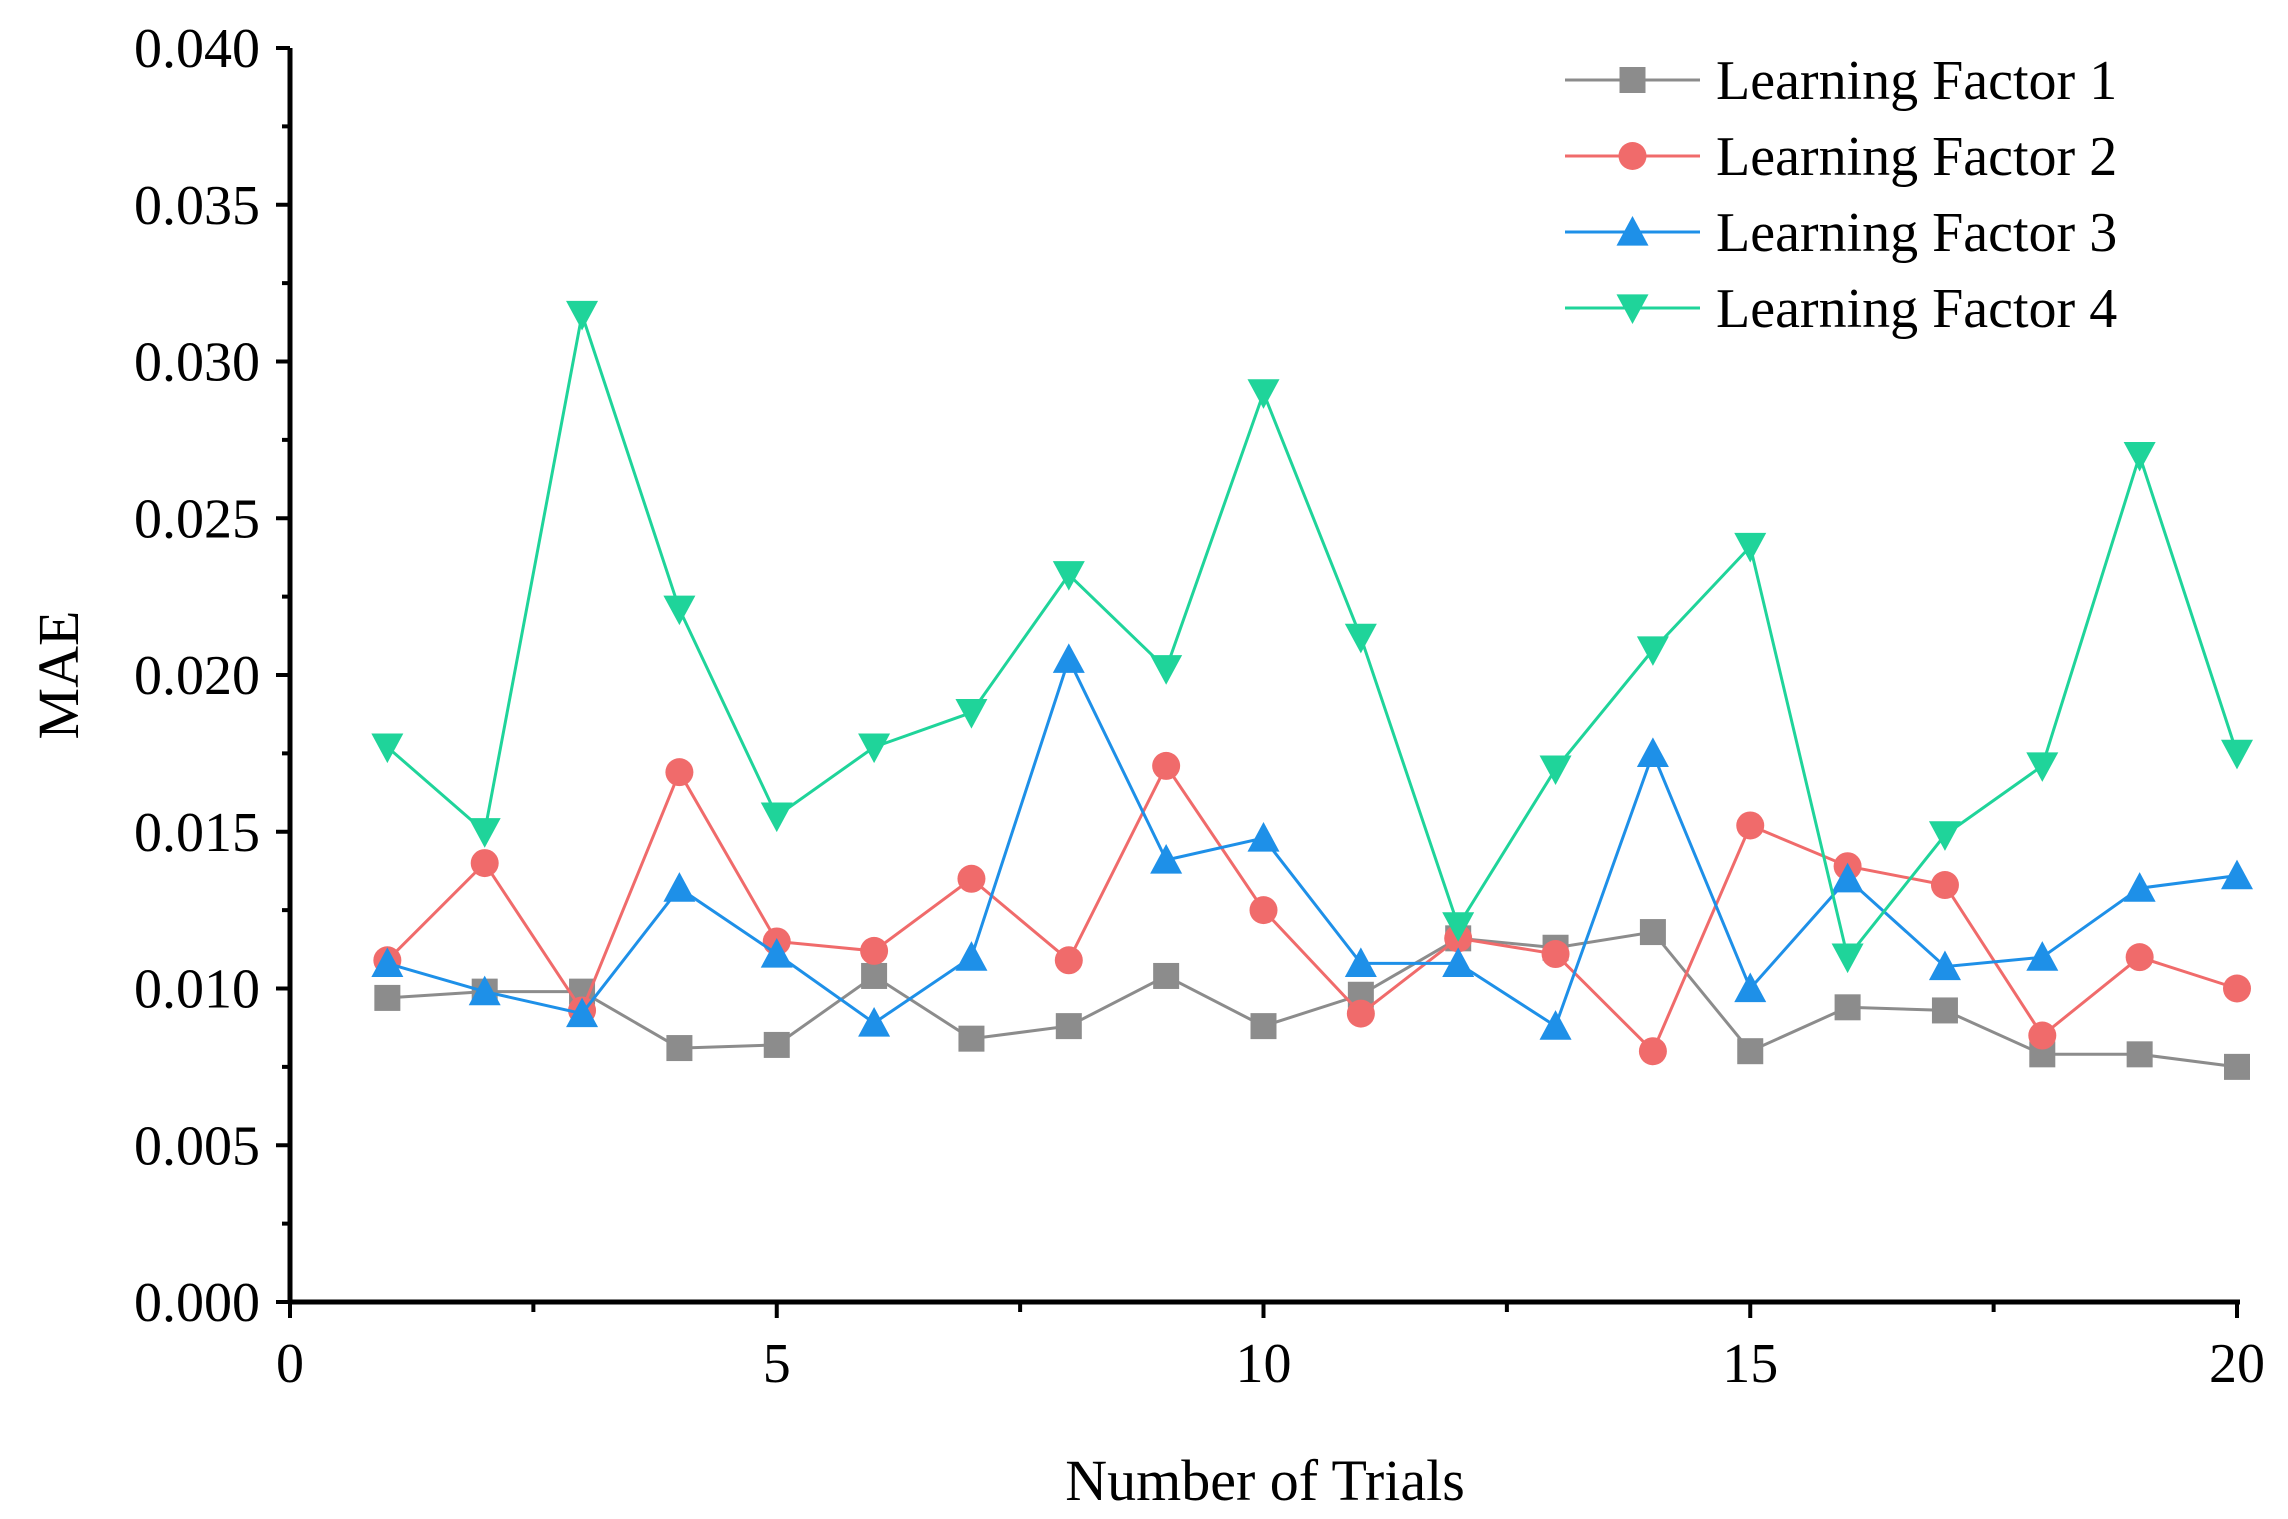 This screenshot has width=2288, height=1519. Describe the element at coordinates (197, 49) in the screenshot. I see `y-tick-label: 0.040` at that location.